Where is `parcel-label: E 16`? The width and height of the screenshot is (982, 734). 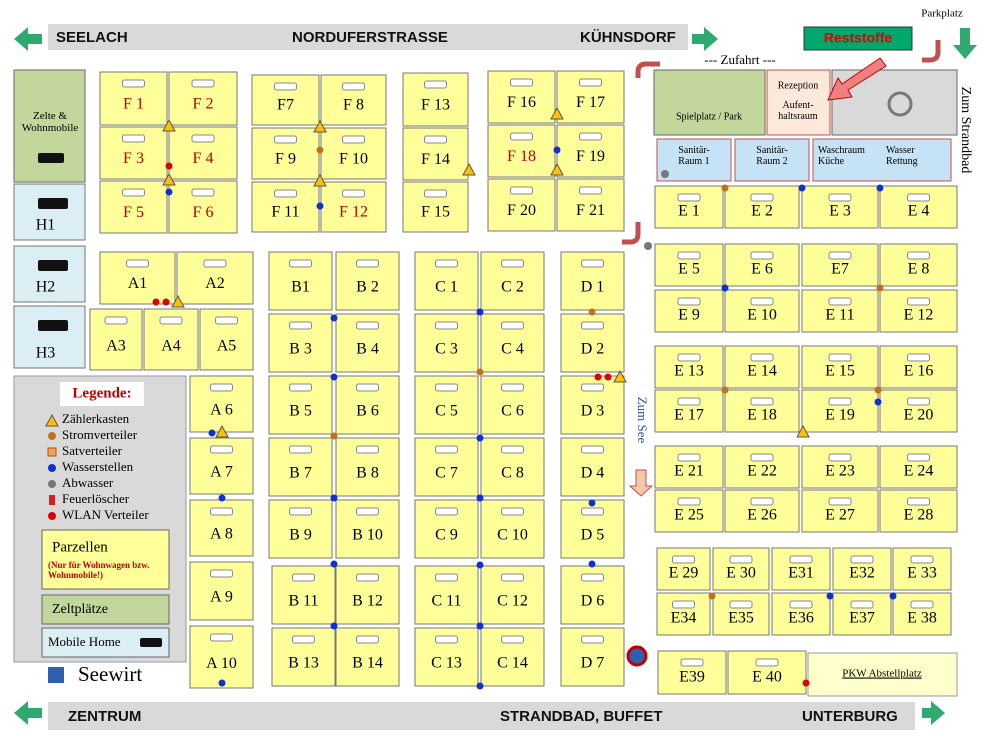 parcel-label: E 16 is located at coordinates (919, 371).